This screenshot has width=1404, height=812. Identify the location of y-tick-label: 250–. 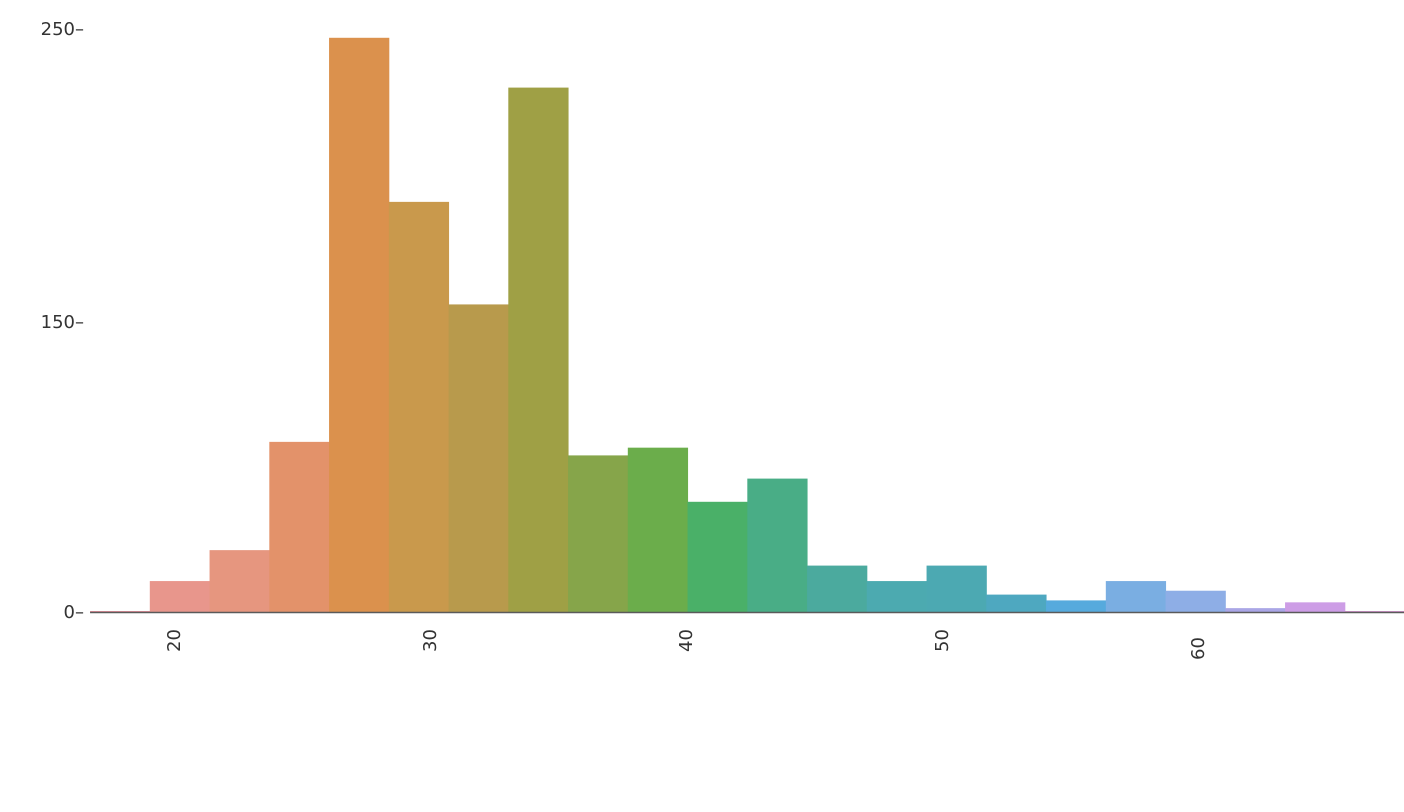
(62, 29).